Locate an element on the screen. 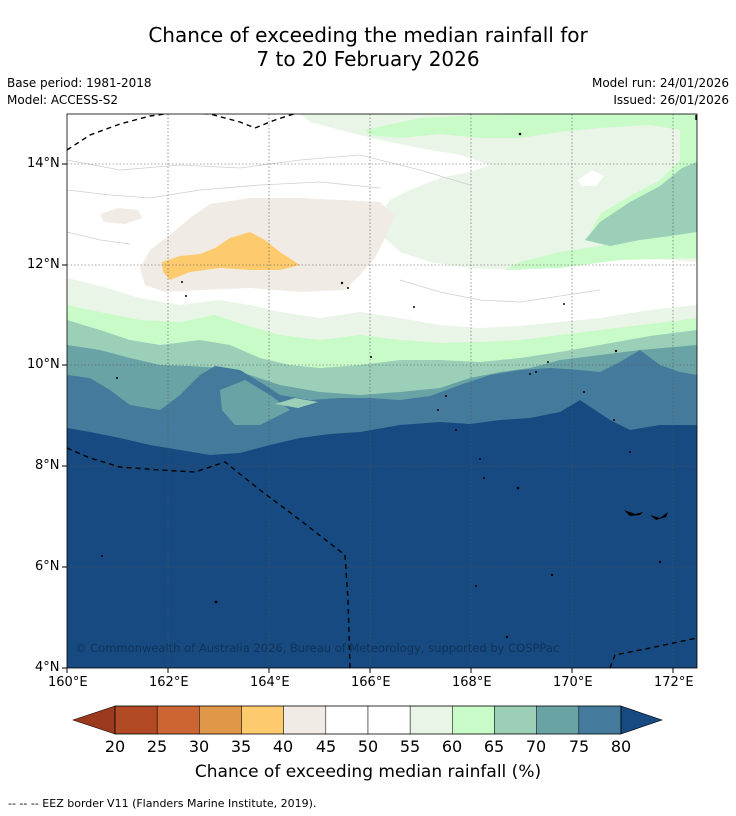 The image size is (736, 816). lon-tick-label: 168°E is located at coordinates (472, 682).